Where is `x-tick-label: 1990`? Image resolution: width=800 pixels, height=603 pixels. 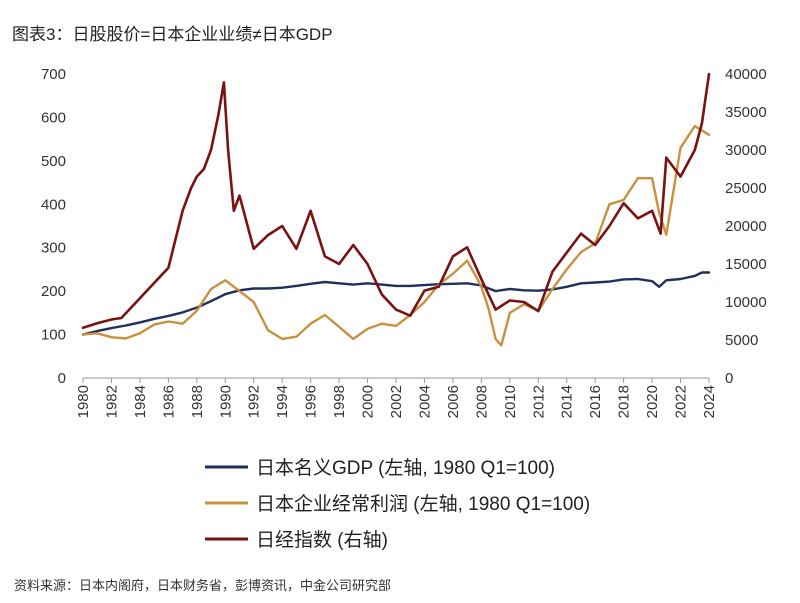 x-tick-label: 1990 is located at coordinates (225, 401).